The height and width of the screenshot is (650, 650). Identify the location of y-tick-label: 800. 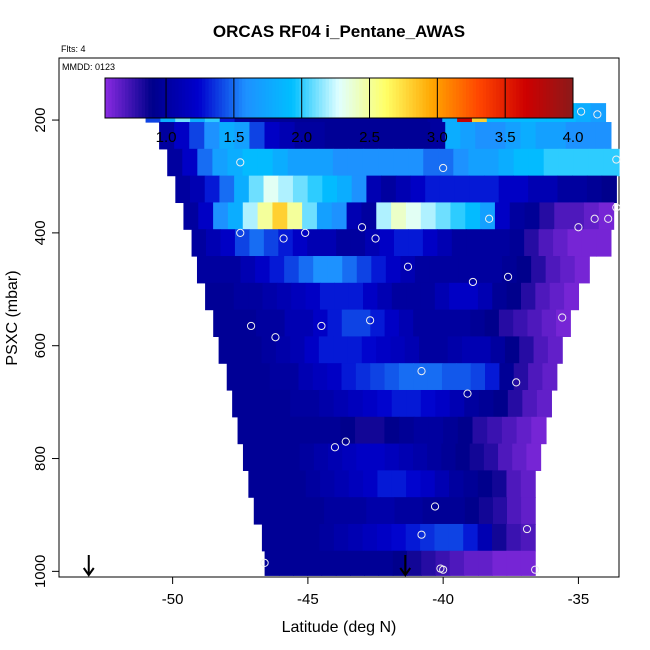
(40, 458).